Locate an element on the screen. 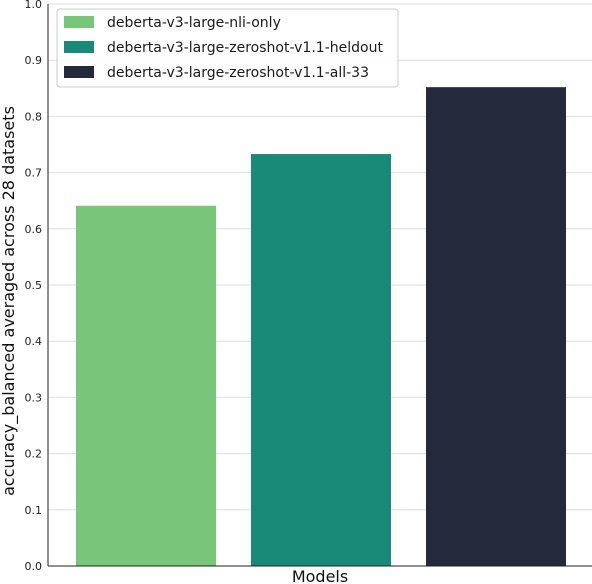 The width and height of the screenshot is (592, 584). x-axis-title: Models is located at coordinates (320, 575).